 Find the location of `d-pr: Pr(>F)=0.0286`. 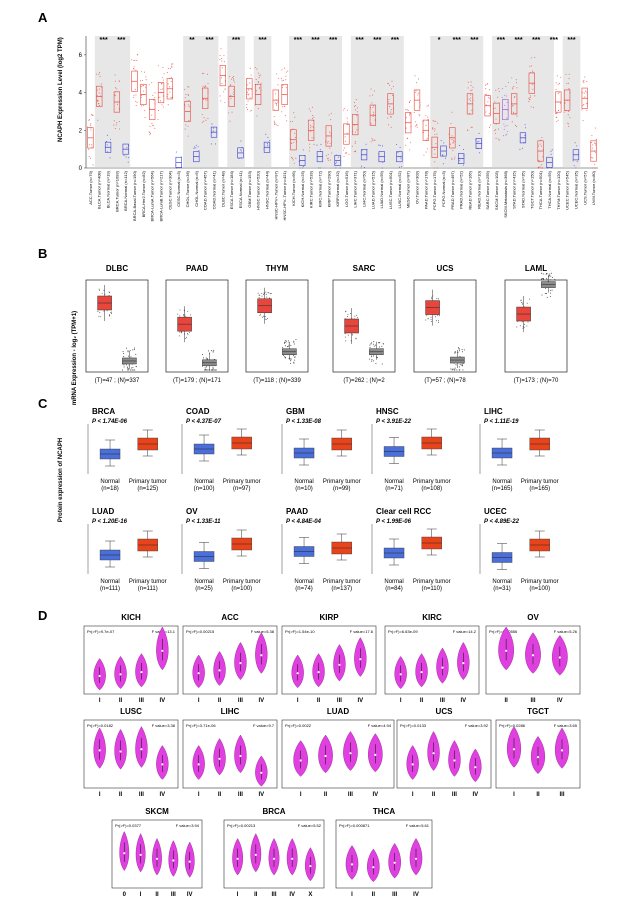

d-pr: Pr(>F)=0.0286 is located at coordinates (512, 725).